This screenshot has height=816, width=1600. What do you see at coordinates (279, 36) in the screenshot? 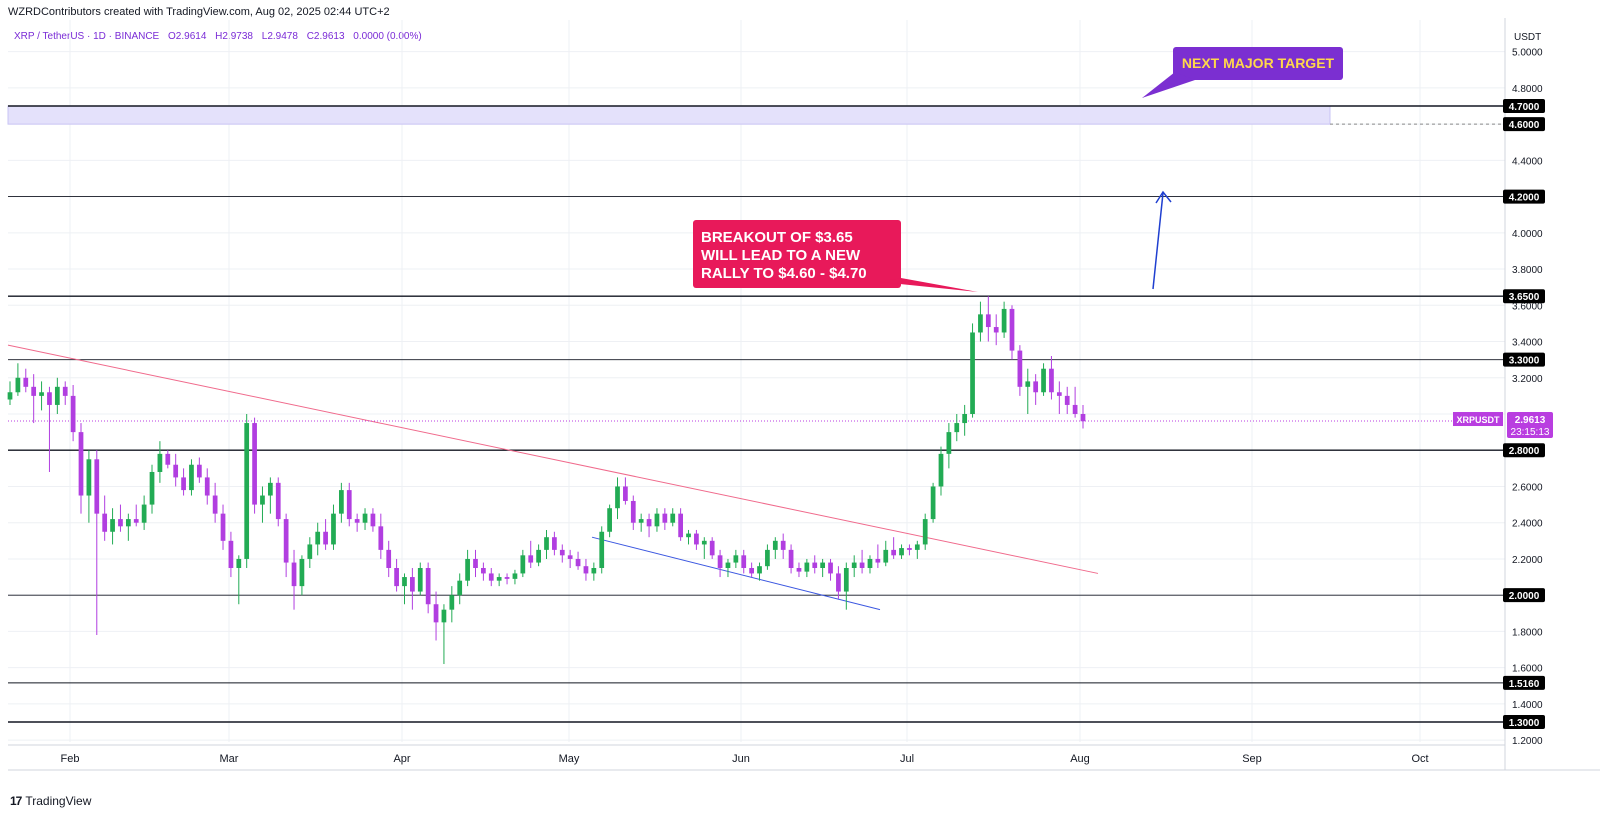
I see `low-value: L2.9478` at bounding box center [279, 36].